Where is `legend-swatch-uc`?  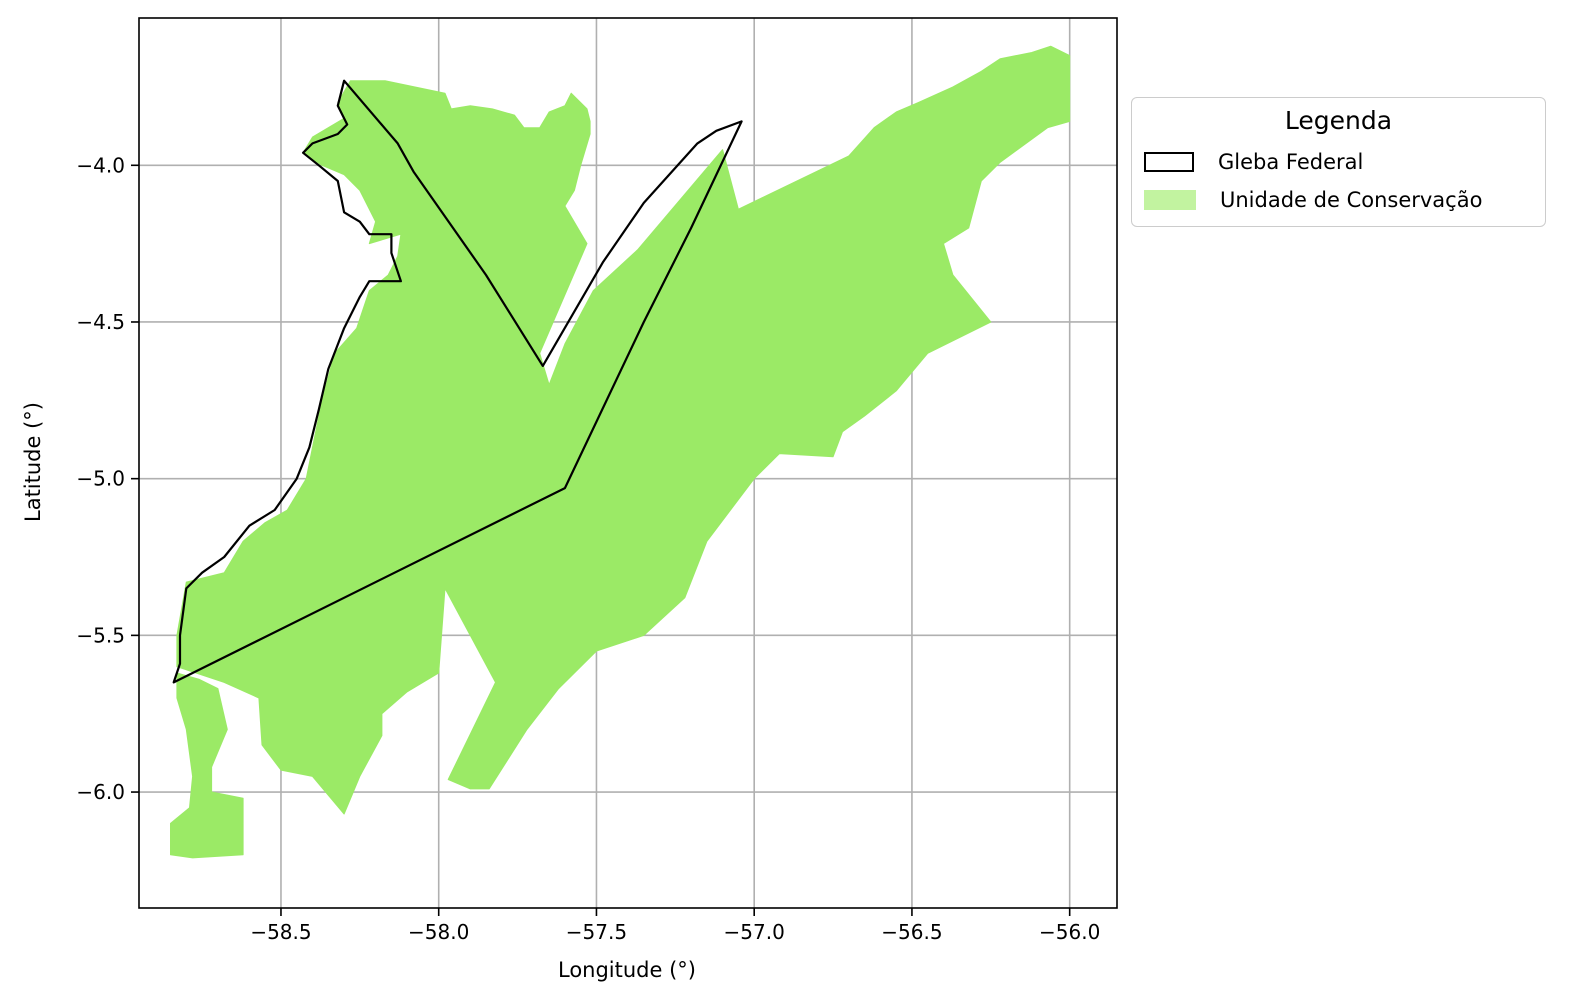
legend-swatch-uc is located at coordinates (1170, 200).